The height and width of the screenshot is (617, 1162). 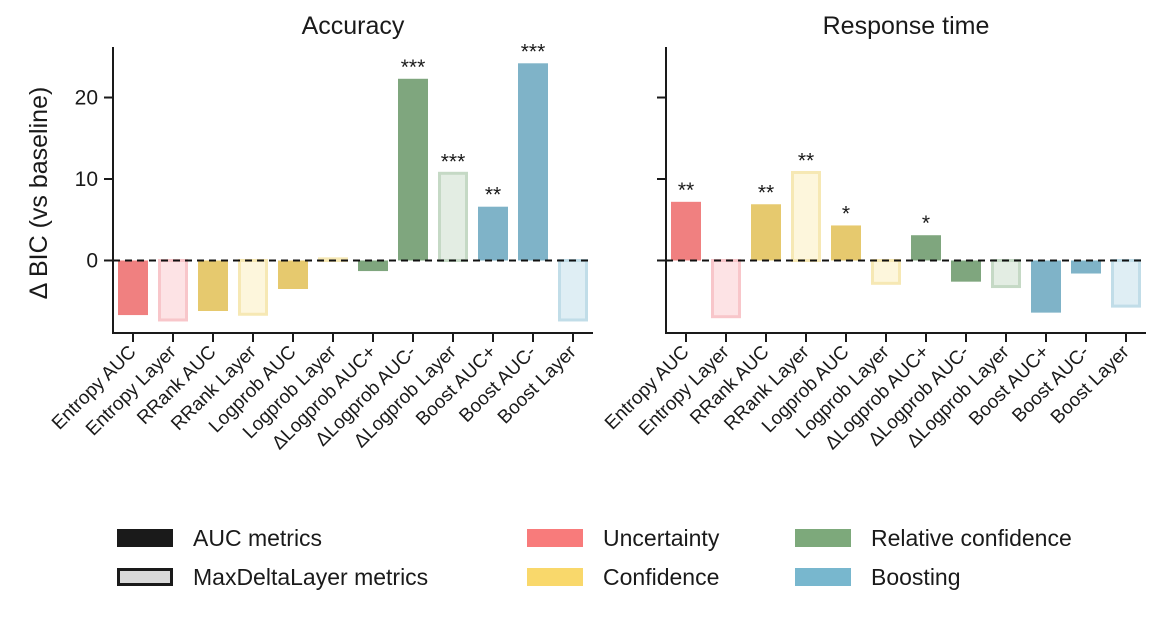 I want to click on legend-label: Relative confidence, so click(x=971, y=538).